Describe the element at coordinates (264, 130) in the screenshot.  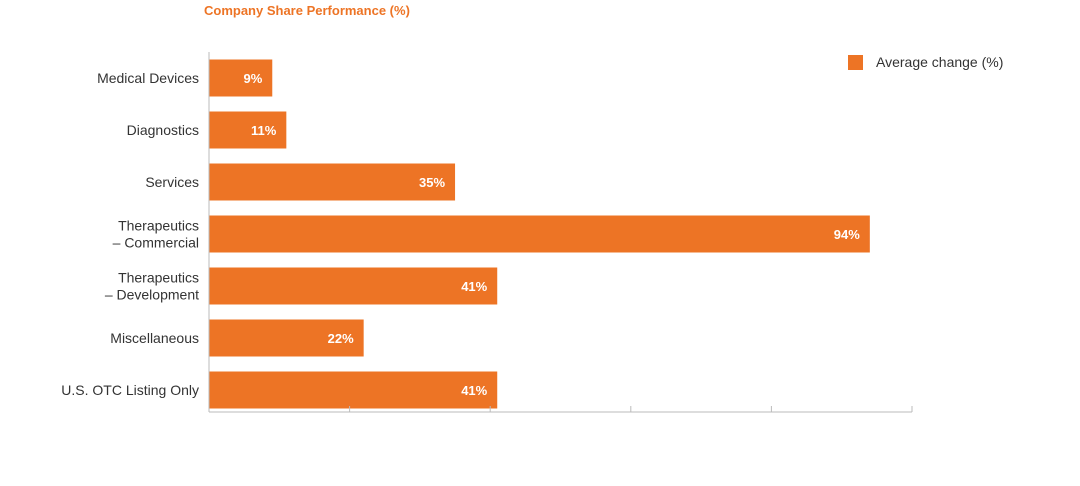
I see `data-label: 11%` at that location.